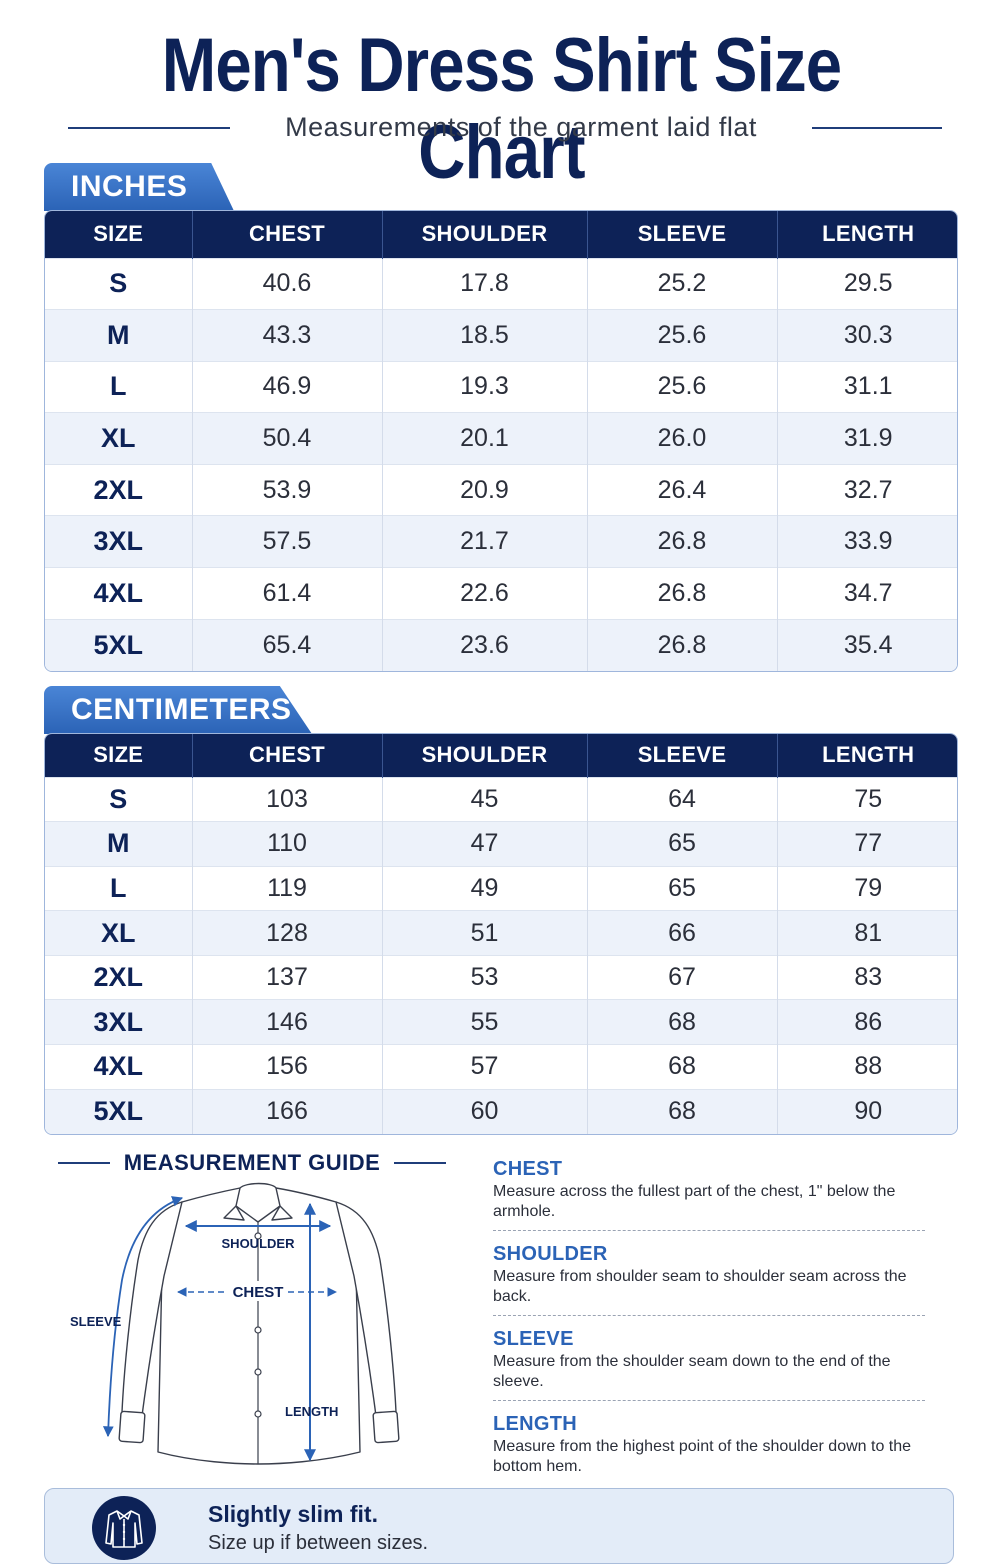  What do you see at coordinates (119, 489) in the screenshot?
I see `size-cell: 2XL` at bounding box center [119, 489].